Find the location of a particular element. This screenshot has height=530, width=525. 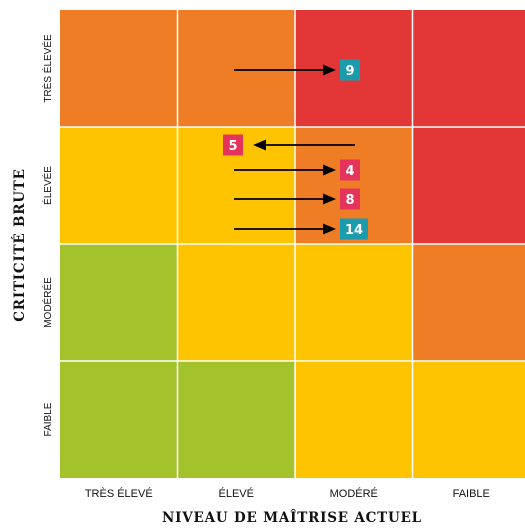

x-tick-labels: TRÈS ÉLEVÉ ÉLEVÉ MODÉRÉ FAIBLE is located at coordinates (287, 493).